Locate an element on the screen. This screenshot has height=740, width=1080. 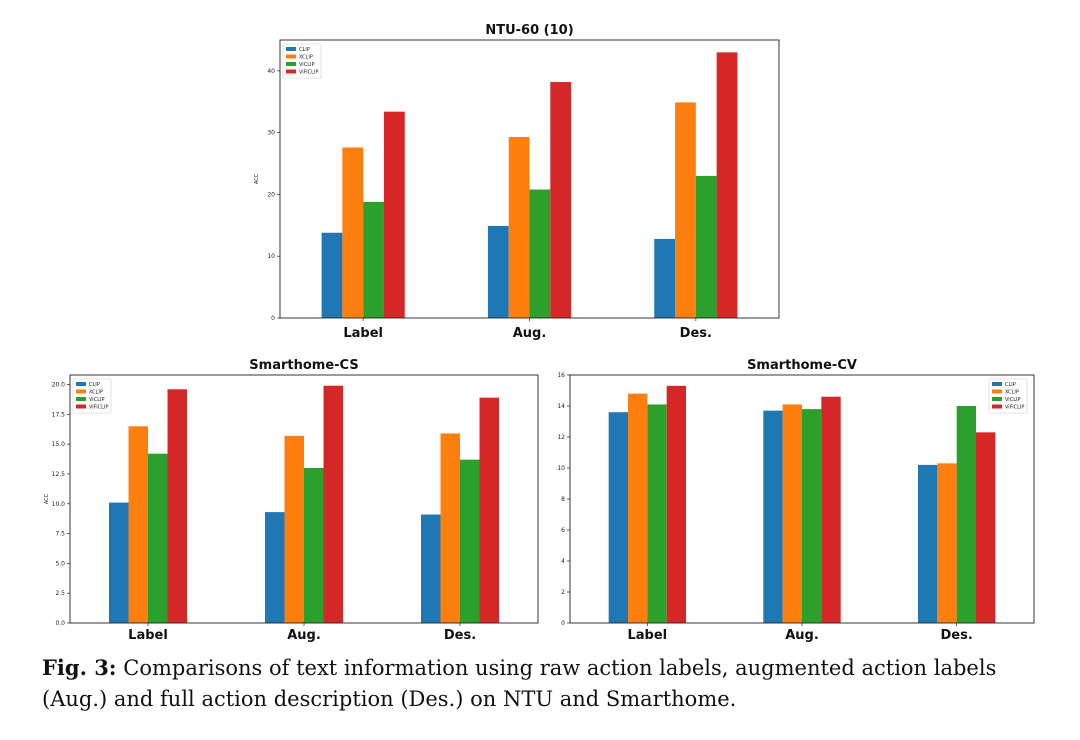
y-tick-label: 14 is located at coordinates (561, 406).